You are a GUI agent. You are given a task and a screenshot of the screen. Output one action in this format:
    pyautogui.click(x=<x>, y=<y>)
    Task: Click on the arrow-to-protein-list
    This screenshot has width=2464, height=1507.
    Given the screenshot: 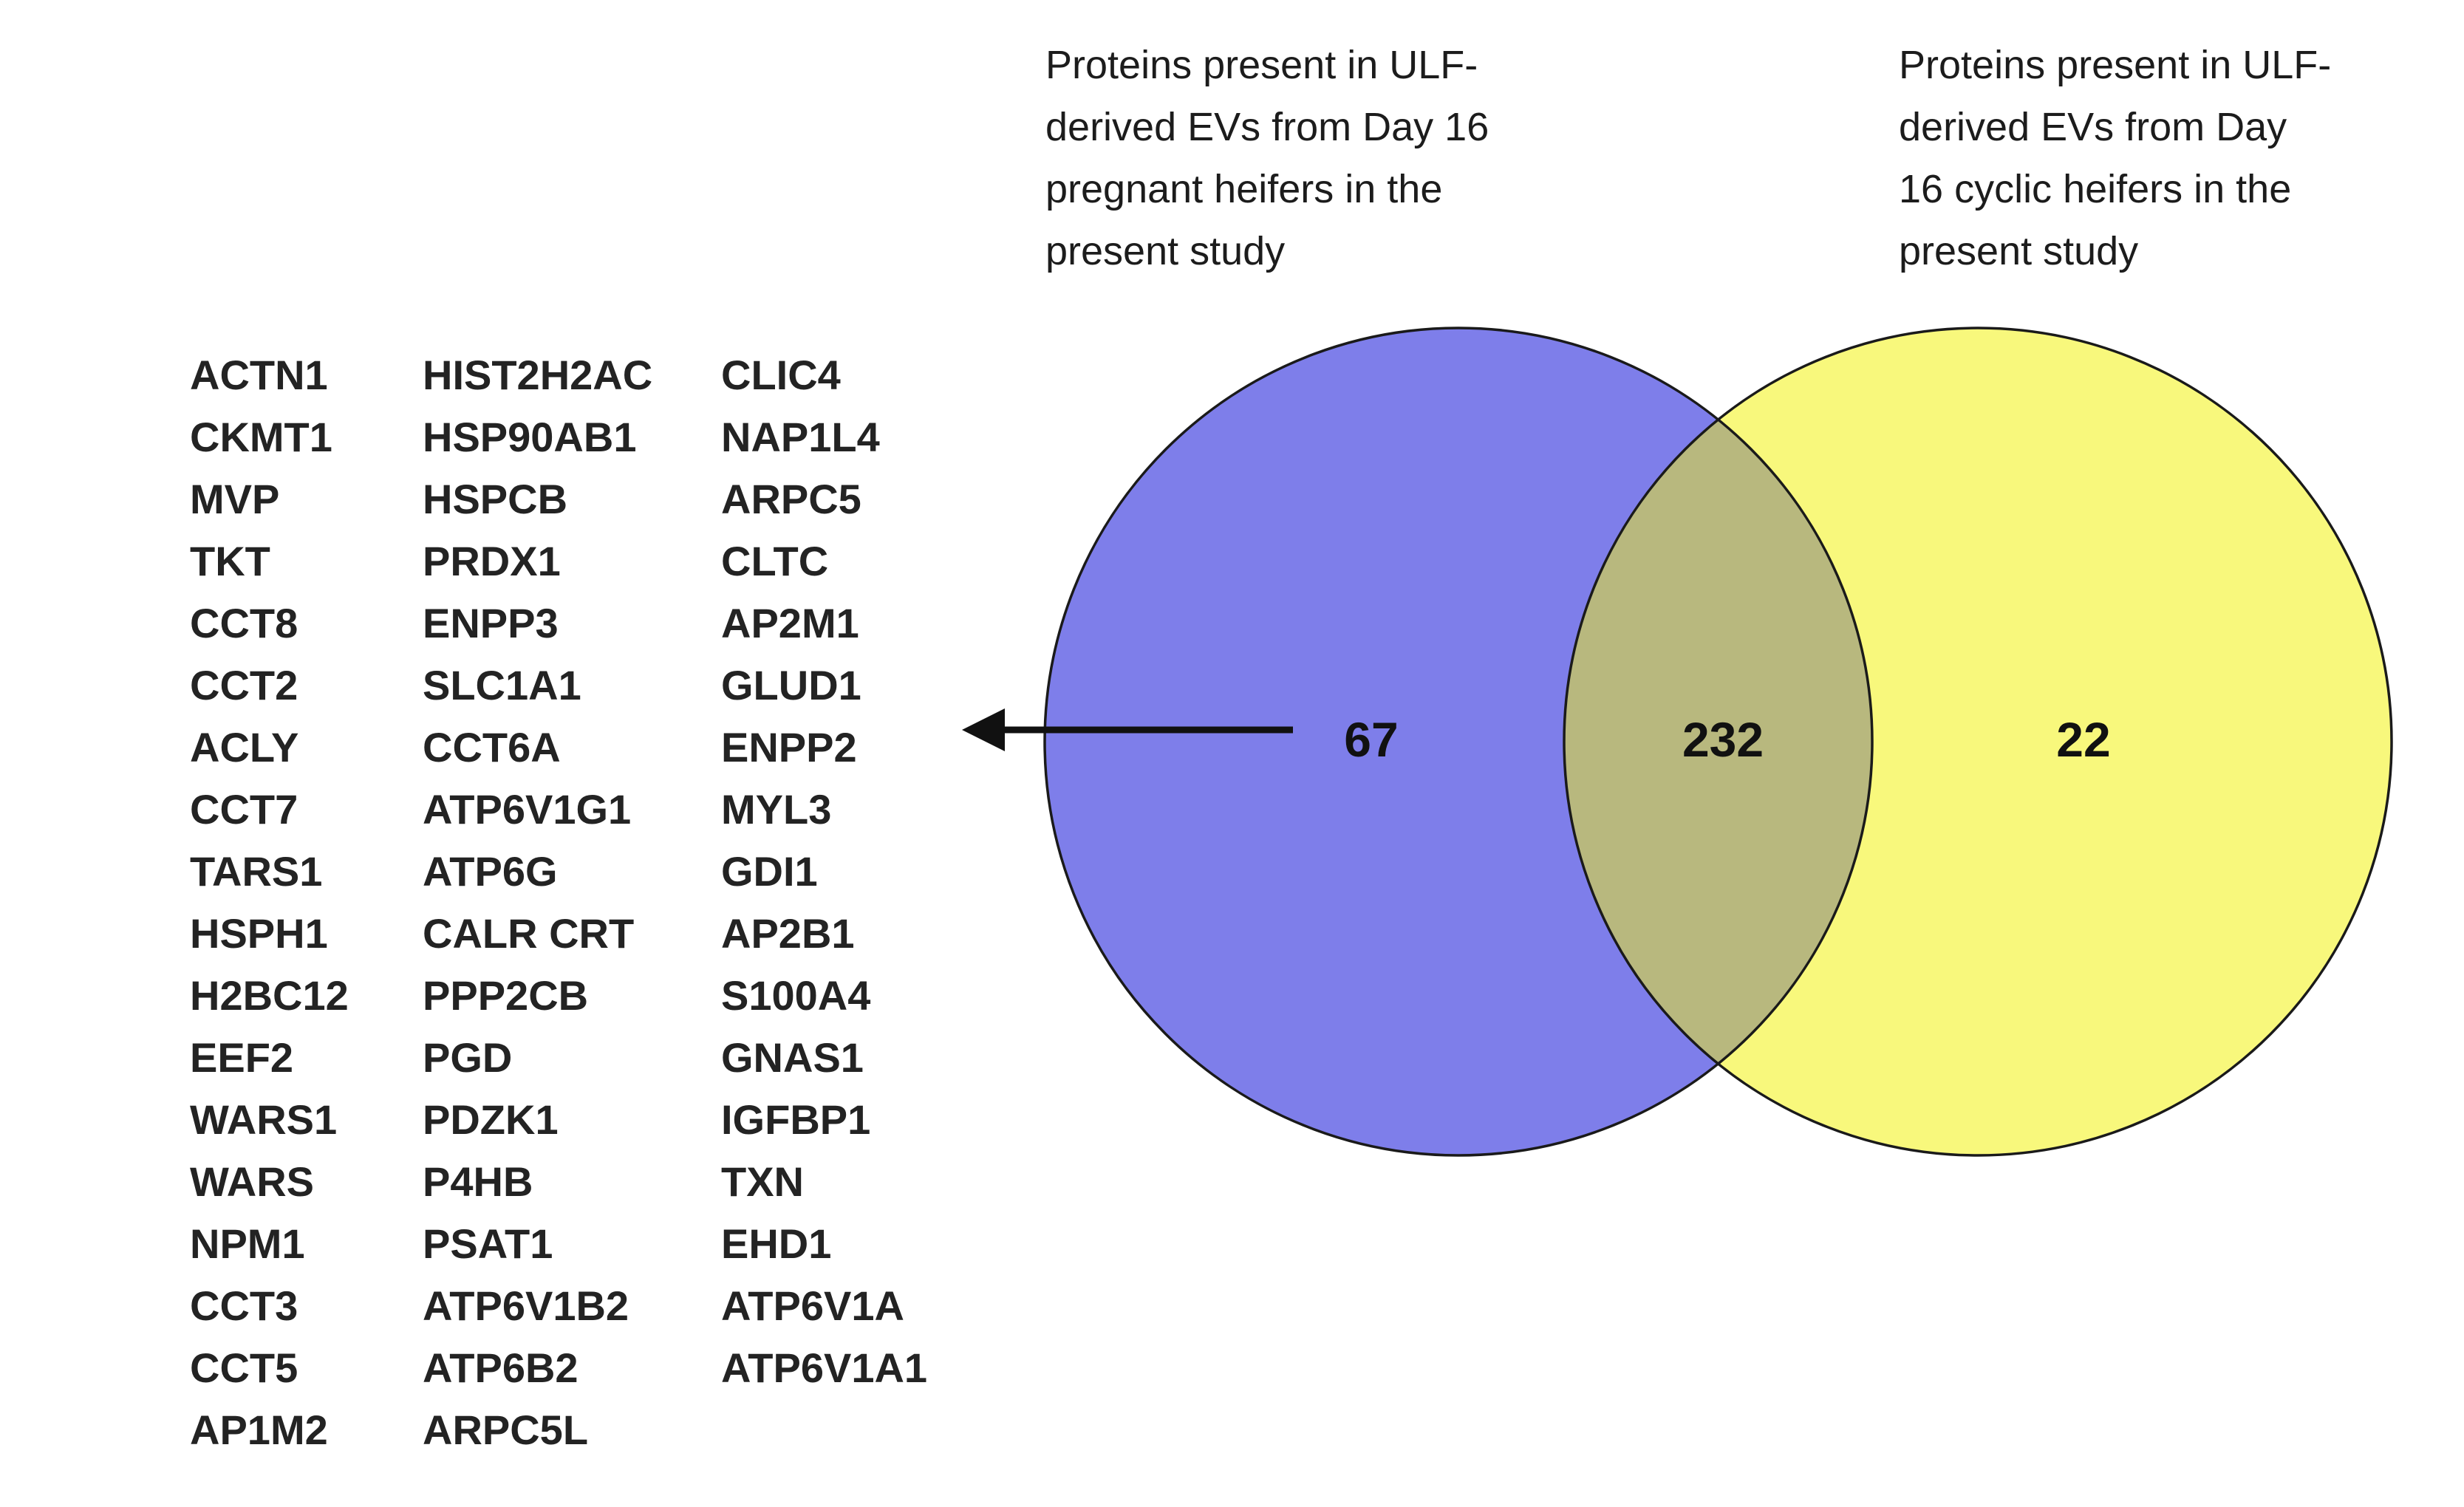 What is the action you would take?
    pyautogui.click(x=1127, y=730)
    